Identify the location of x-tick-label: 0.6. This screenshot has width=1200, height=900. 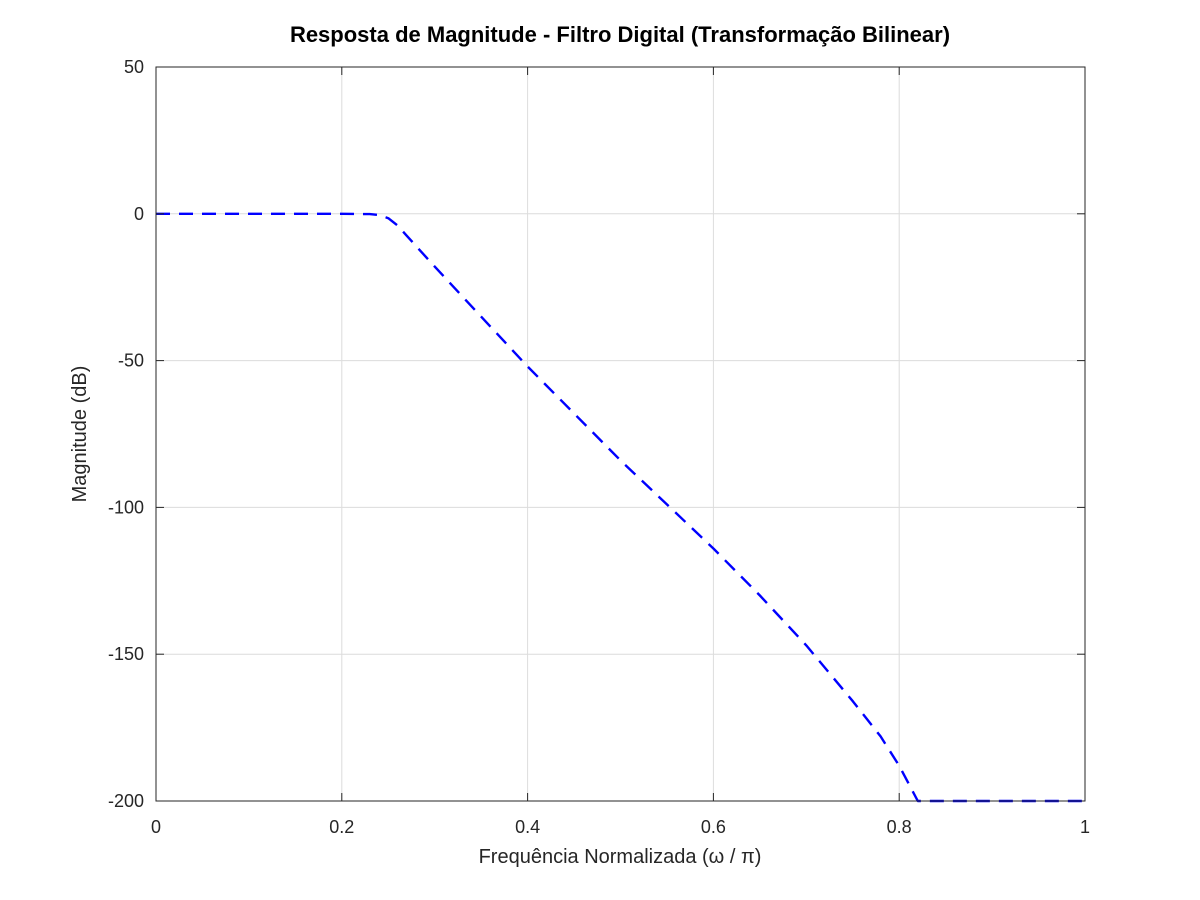
(713, 827).